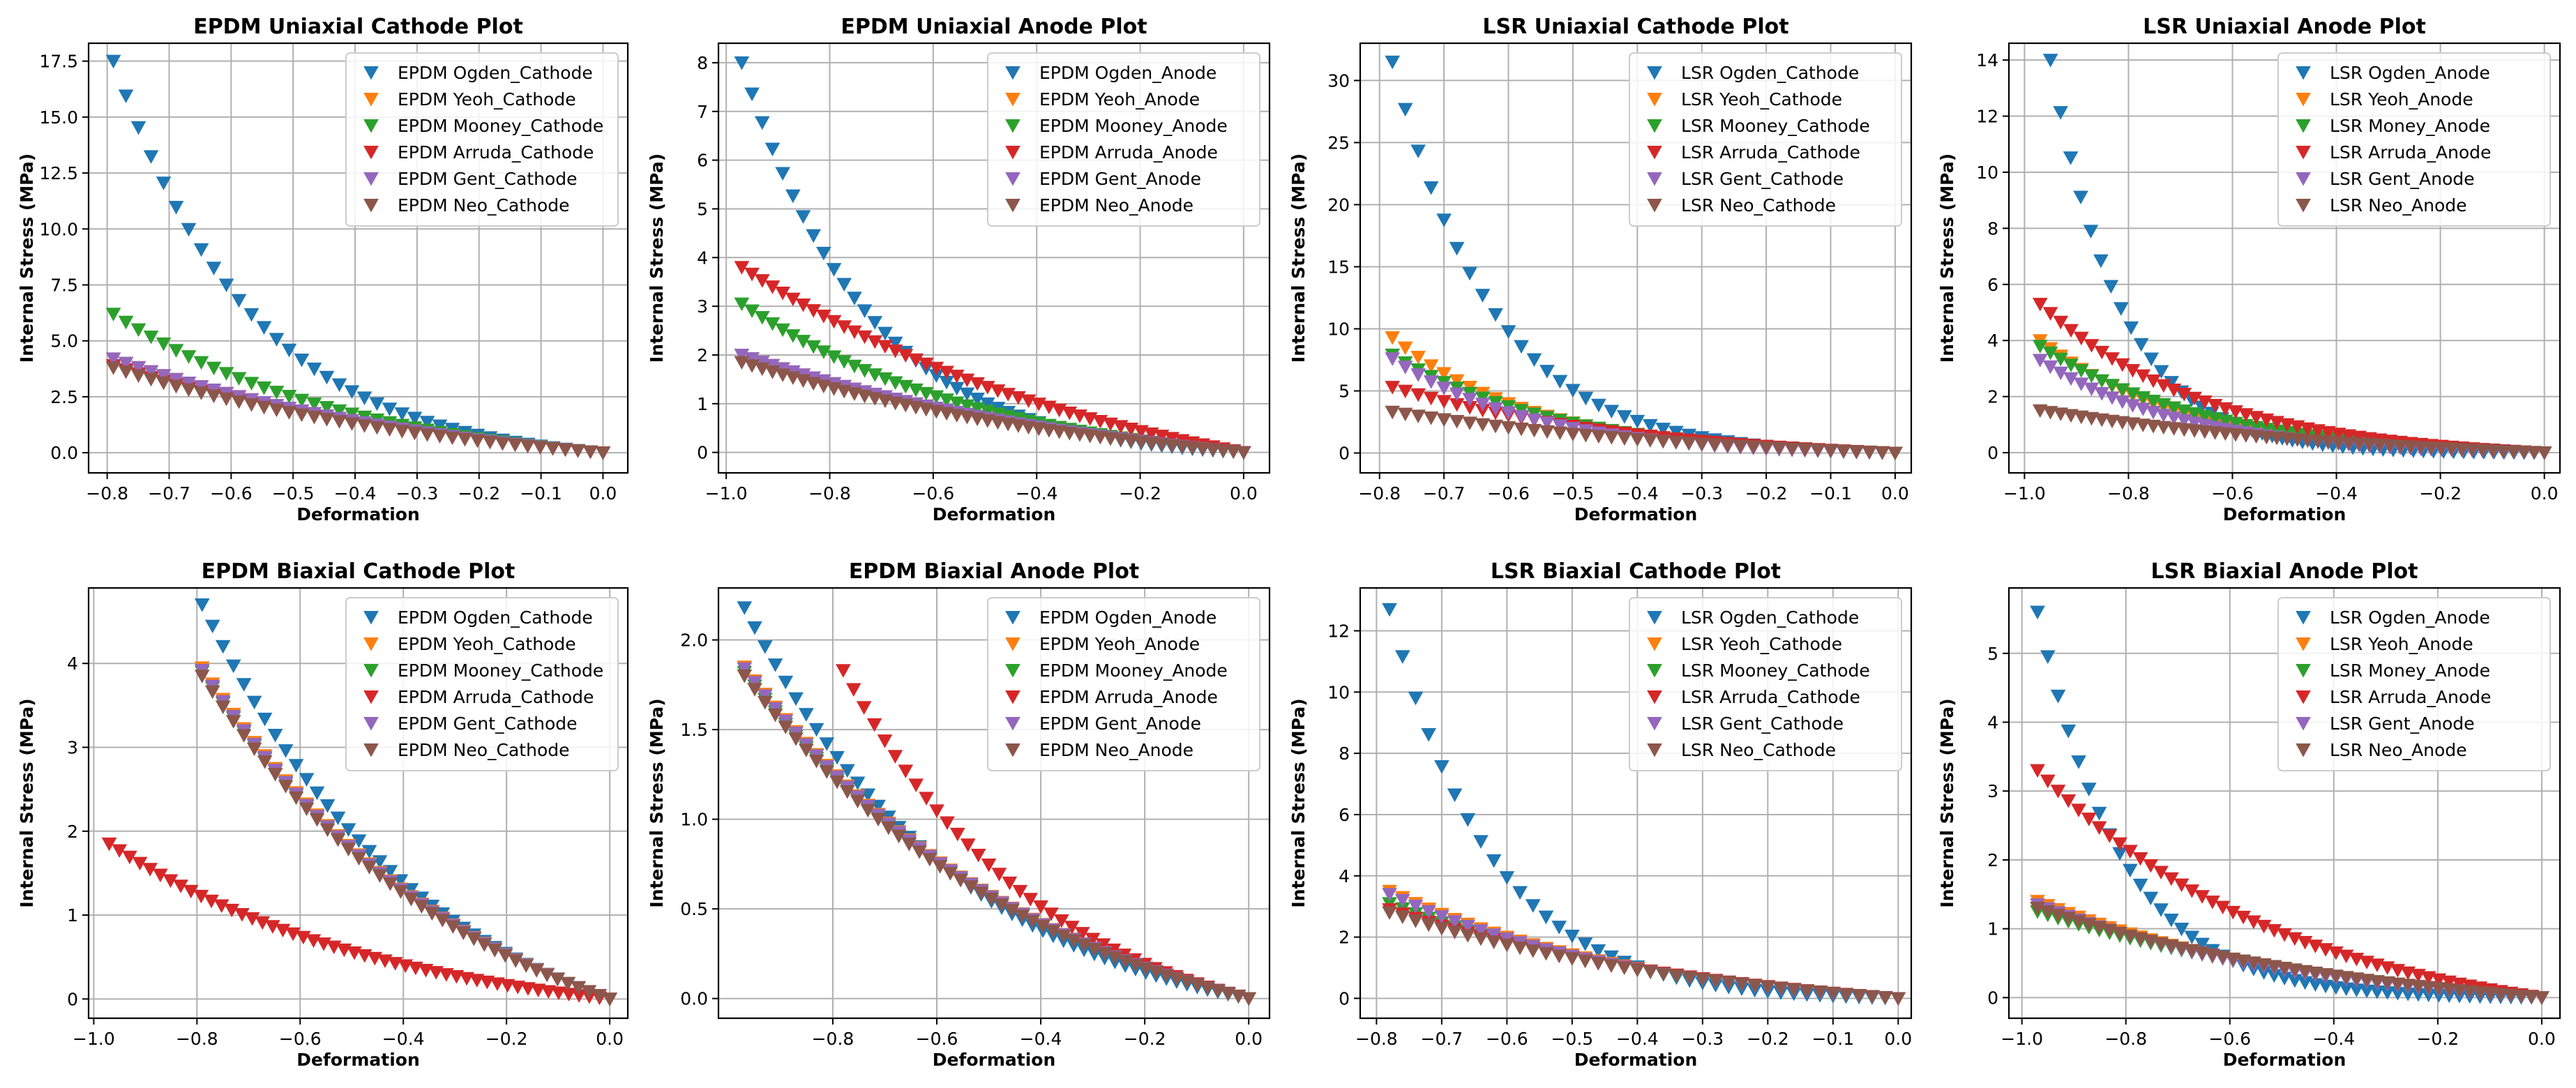 The width and height of the screenshot is (2576, 1088). Describe the element at coordinates (417, 493) in the screenshot. I see `x-tick-label: −0.3` at that location.